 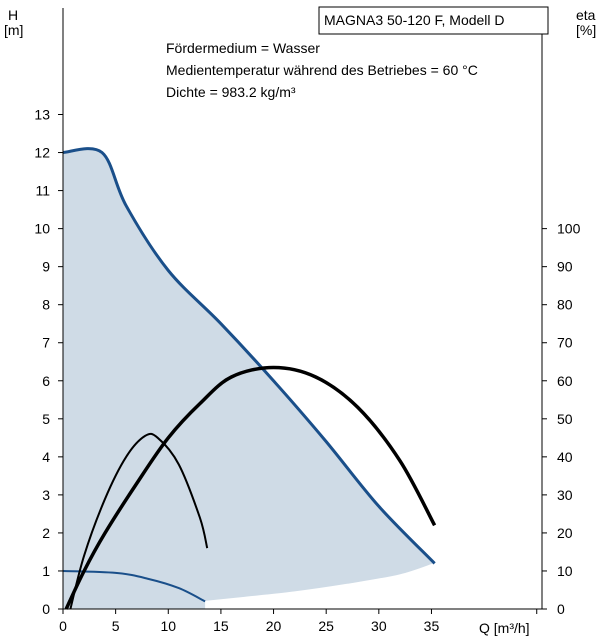 What do you see at coordinates (46, 533) in the screenshot?
I see `y-tick-label-left: 2` at bounding box center [46, 533].